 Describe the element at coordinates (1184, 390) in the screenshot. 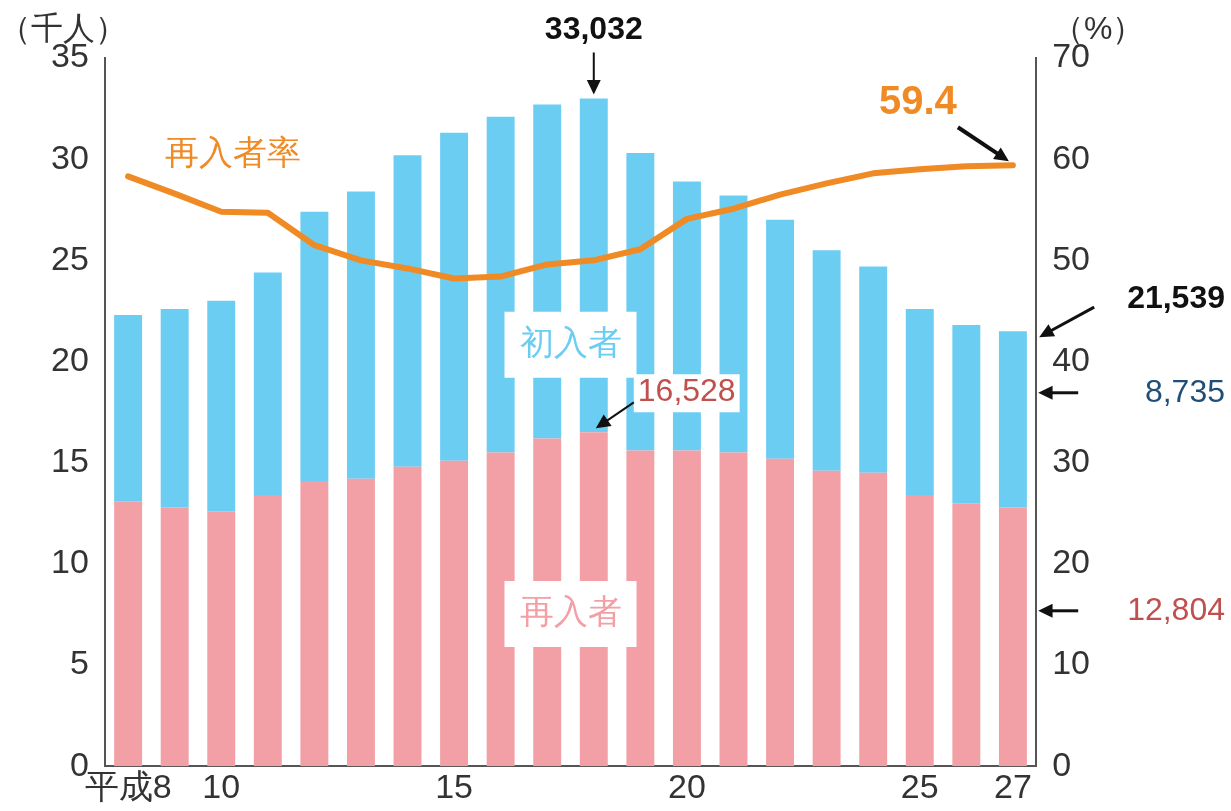

I see `text: 8,735` at that location.